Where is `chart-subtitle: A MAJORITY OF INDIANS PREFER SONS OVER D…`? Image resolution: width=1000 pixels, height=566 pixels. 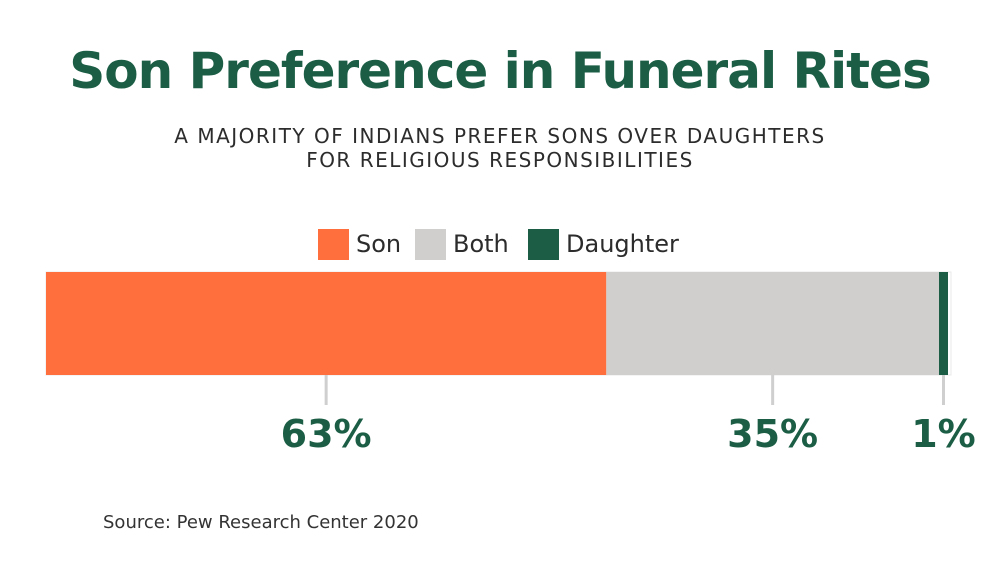 chart-subtitle: A MAJORITY OF INDIANS PREFER SONS OVER D… is located at coordinates (500, 148).